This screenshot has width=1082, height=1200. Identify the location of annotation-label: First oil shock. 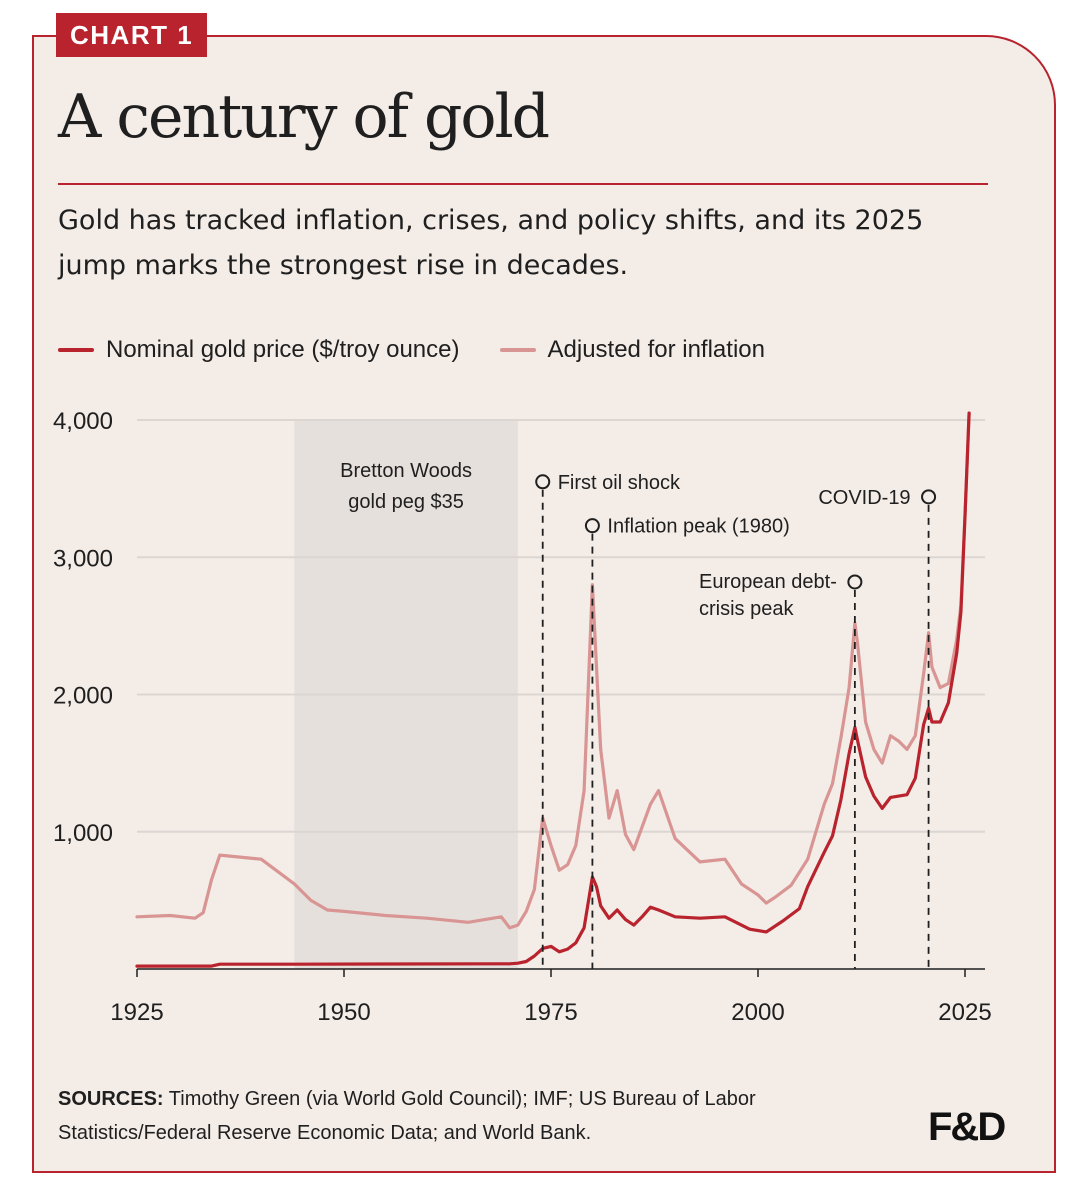
(619, 483).